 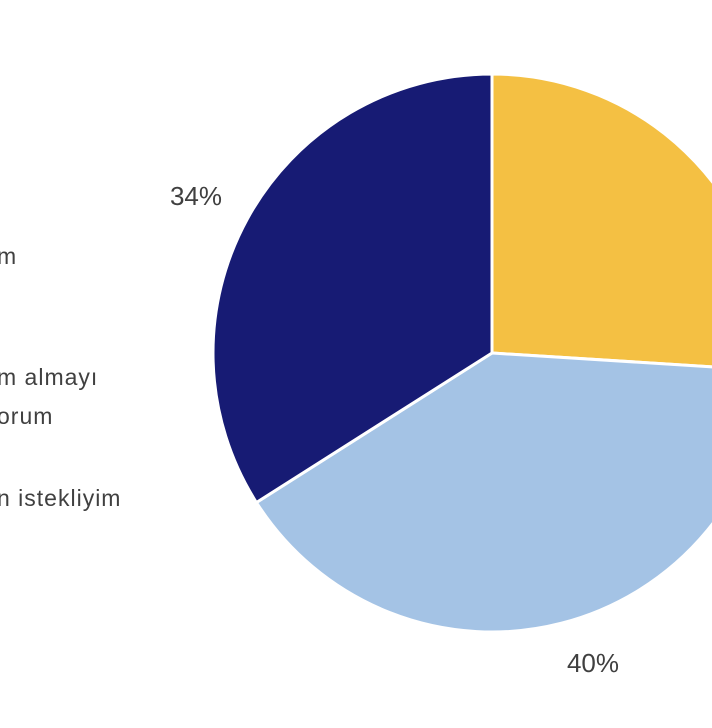 I want to click on legend: m m almayı orum n istekliyim, so click(x=60, y=377).